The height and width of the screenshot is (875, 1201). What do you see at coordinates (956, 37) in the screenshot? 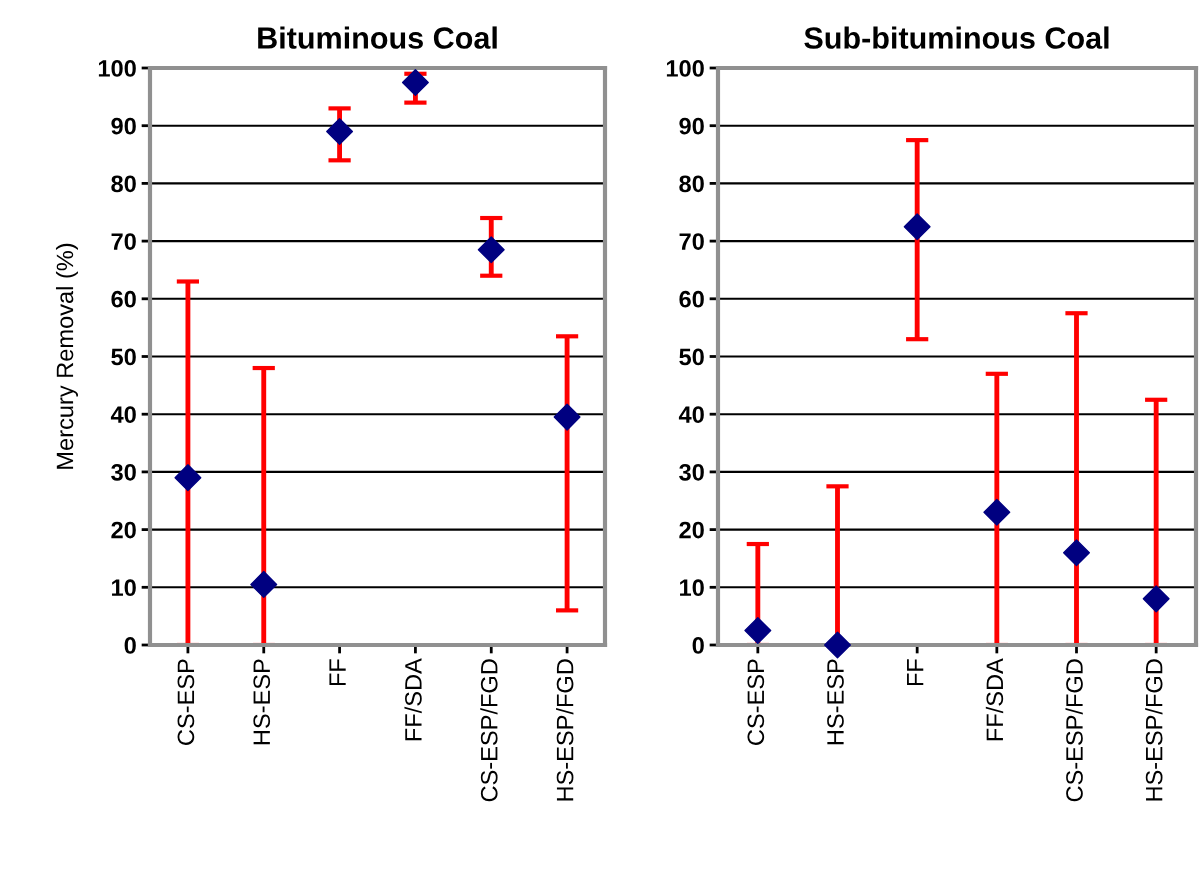
I see `chart-title: Sub-bituminous Coal` at bounding box center [956, 37].